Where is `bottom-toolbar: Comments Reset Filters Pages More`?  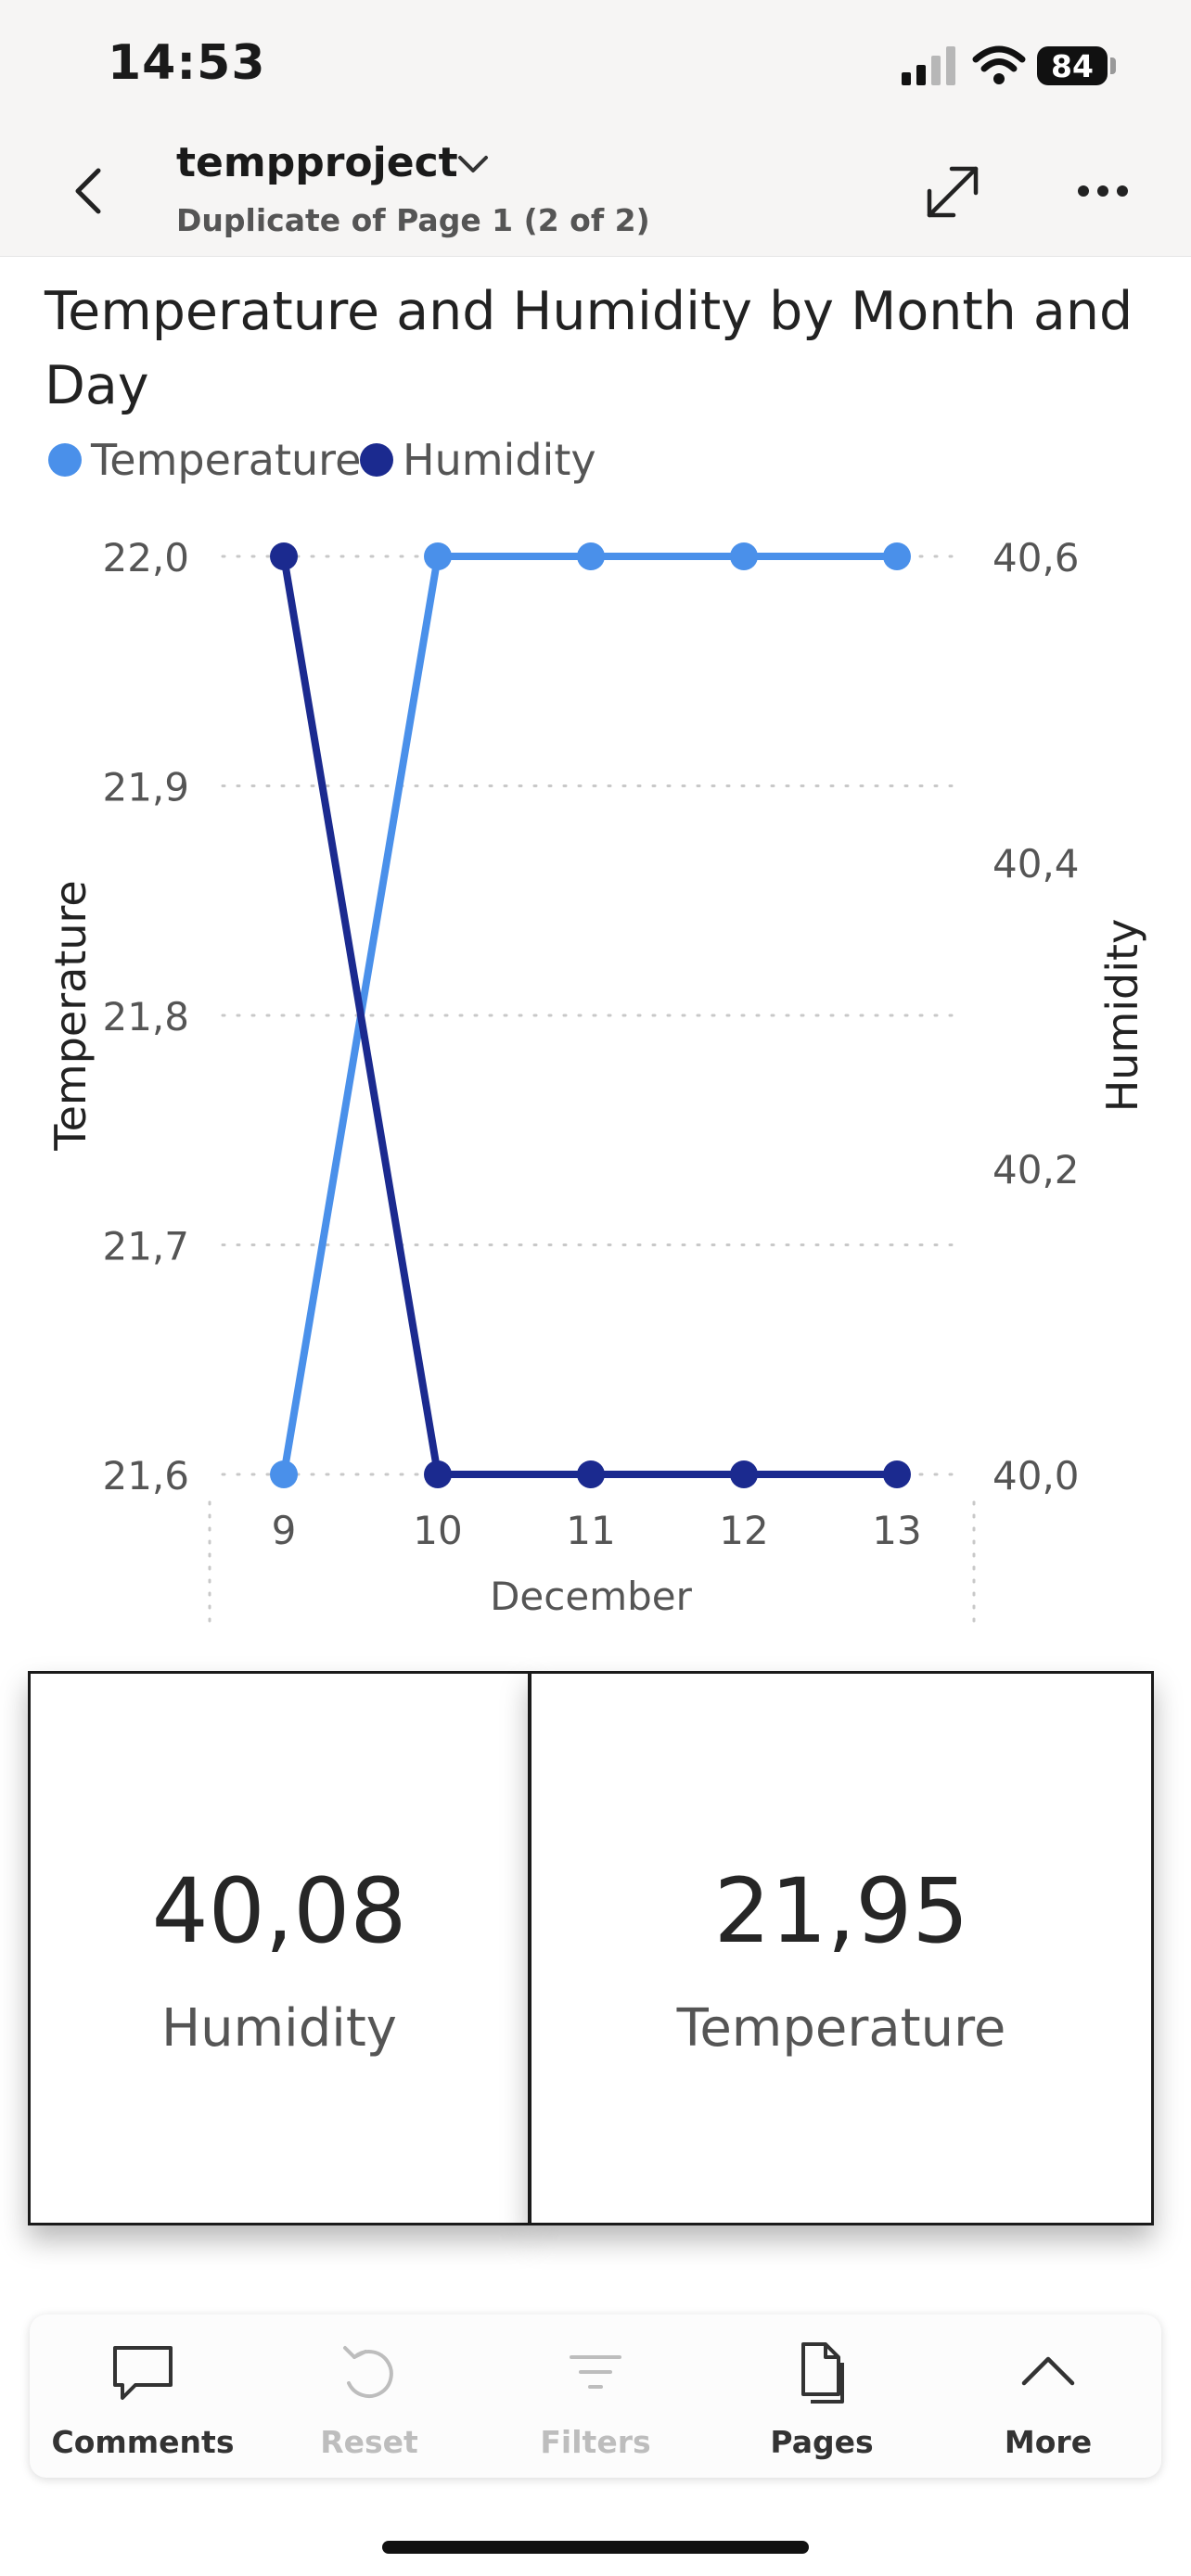
bottom-toolbar: Comments Reset Filters Pages More is located at coordinates (595, 2396).